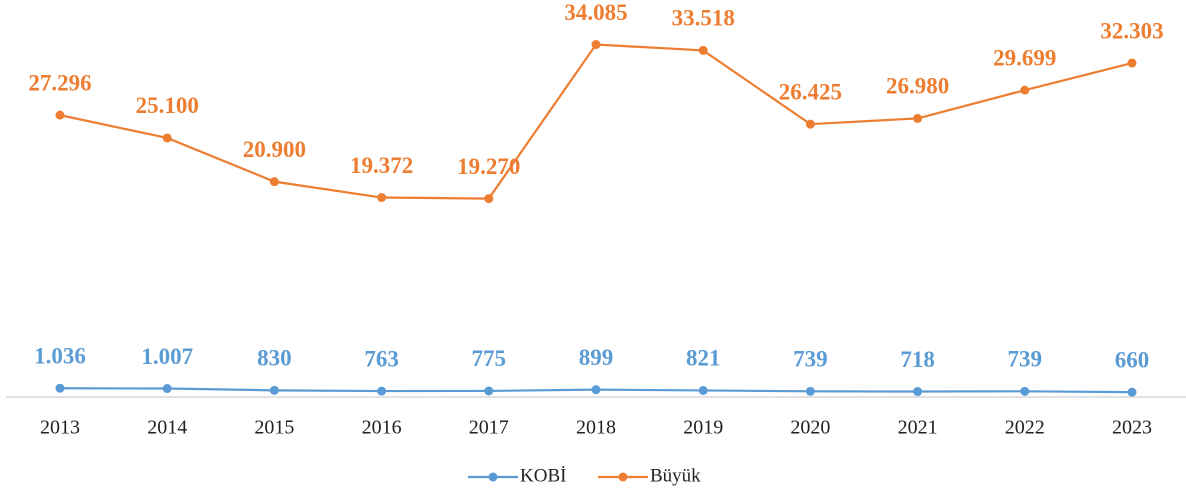  I want to click on x-tick-label: 2014, so click(167, 428).